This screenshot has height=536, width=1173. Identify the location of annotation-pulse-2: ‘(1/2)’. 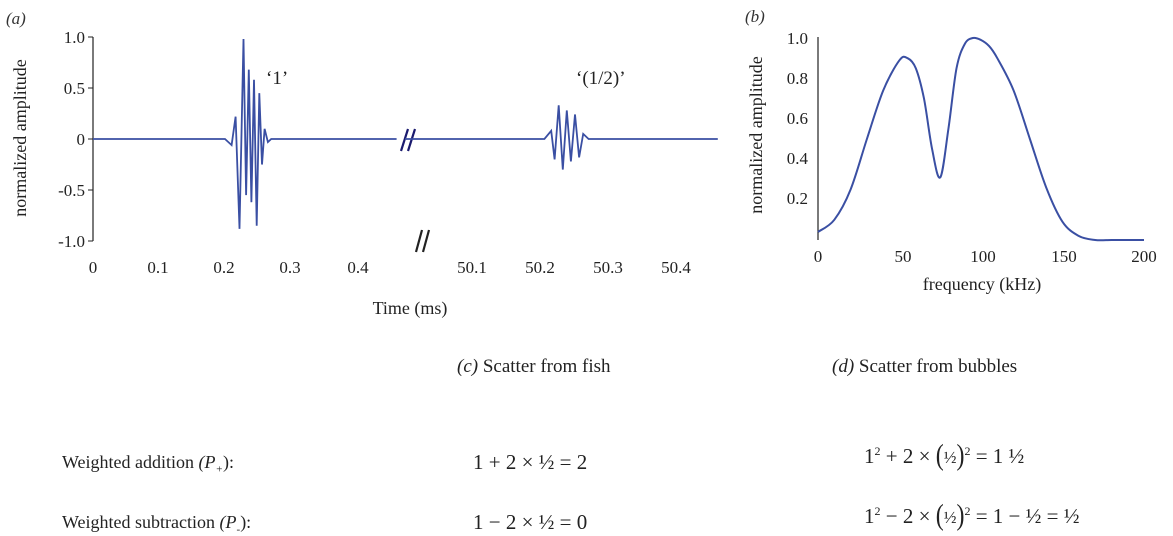
(601, 78).